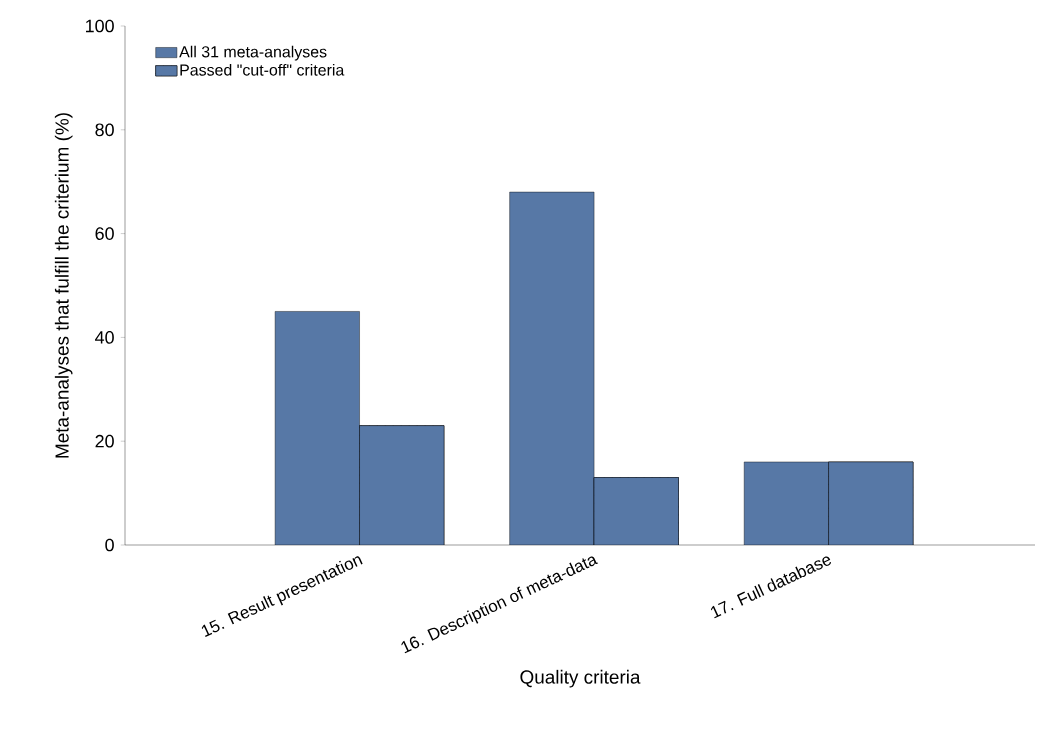 The height and width of the screenshot is (755, 1050). I want to click on y-tick-label: 100, so click(100, 26).